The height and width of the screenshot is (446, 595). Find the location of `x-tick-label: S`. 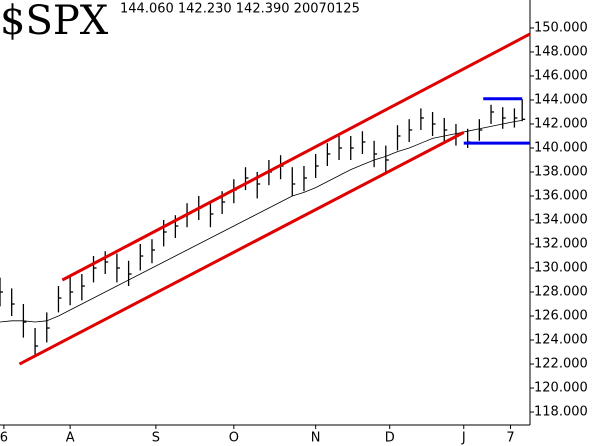

x-tick-label: S is located at coordinates (156, 438).